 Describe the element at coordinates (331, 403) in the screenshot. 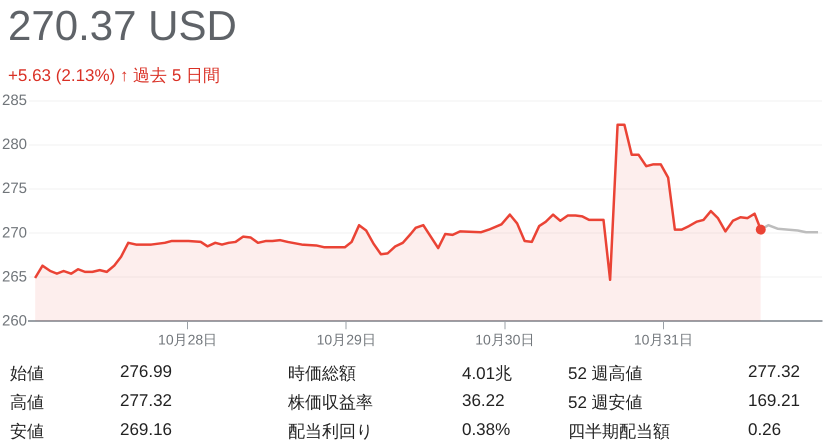

I see `text: 株価収益率` at that location.